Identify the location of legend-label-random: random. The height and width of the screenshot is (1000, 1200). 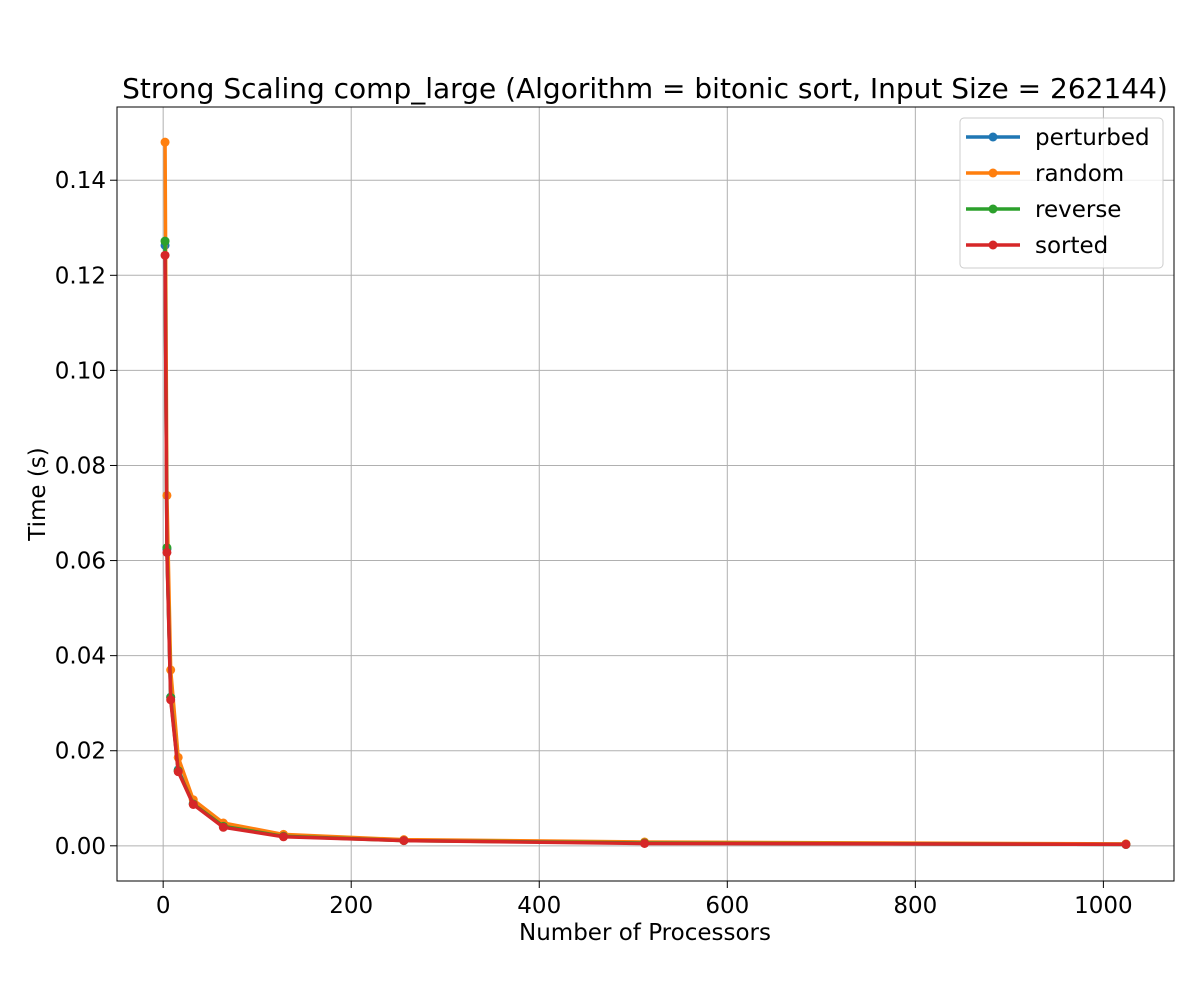
(1079, 174).